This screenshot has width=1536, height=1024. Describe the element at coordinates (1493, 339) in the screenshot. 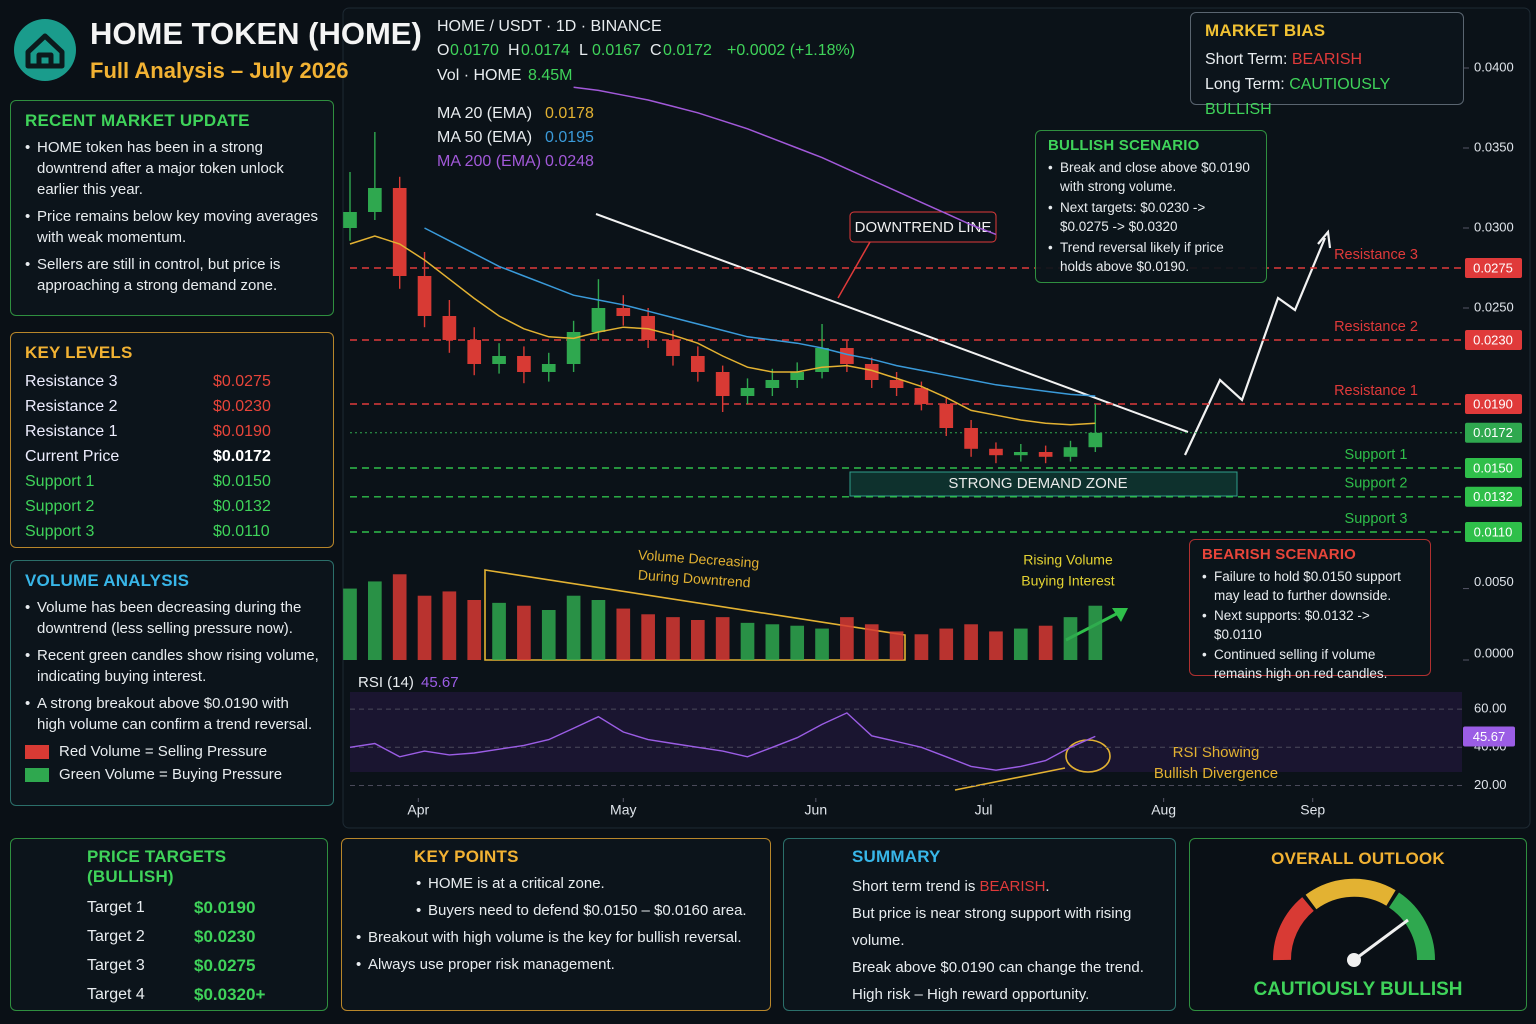

I see `level-label: 0.0230` at that location.